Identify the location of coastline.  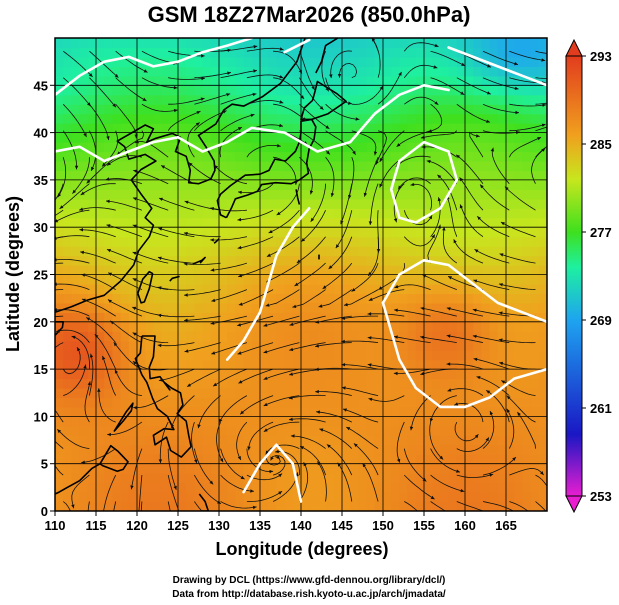
(199, 260).